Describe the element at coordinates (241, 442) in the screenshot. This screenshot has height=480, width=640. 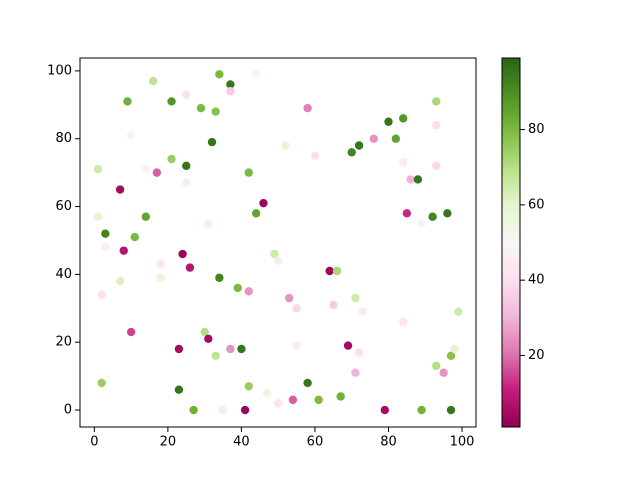
I see `x-tick-label: 40` at that location.